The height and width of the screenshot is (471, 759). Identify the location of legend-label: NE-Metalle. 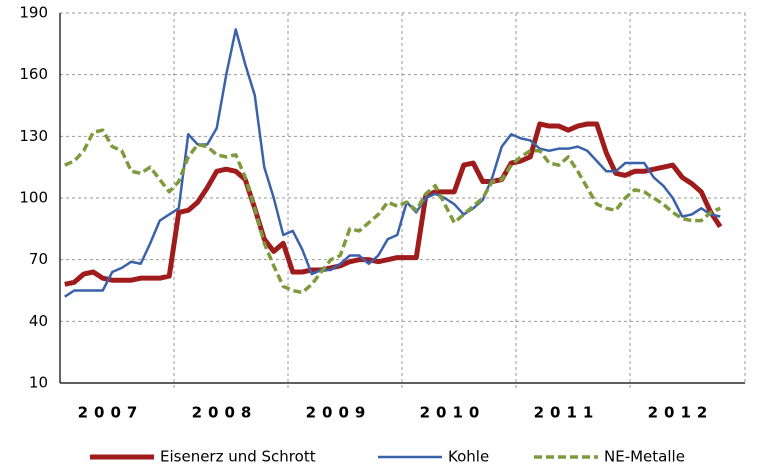
(644, 457).